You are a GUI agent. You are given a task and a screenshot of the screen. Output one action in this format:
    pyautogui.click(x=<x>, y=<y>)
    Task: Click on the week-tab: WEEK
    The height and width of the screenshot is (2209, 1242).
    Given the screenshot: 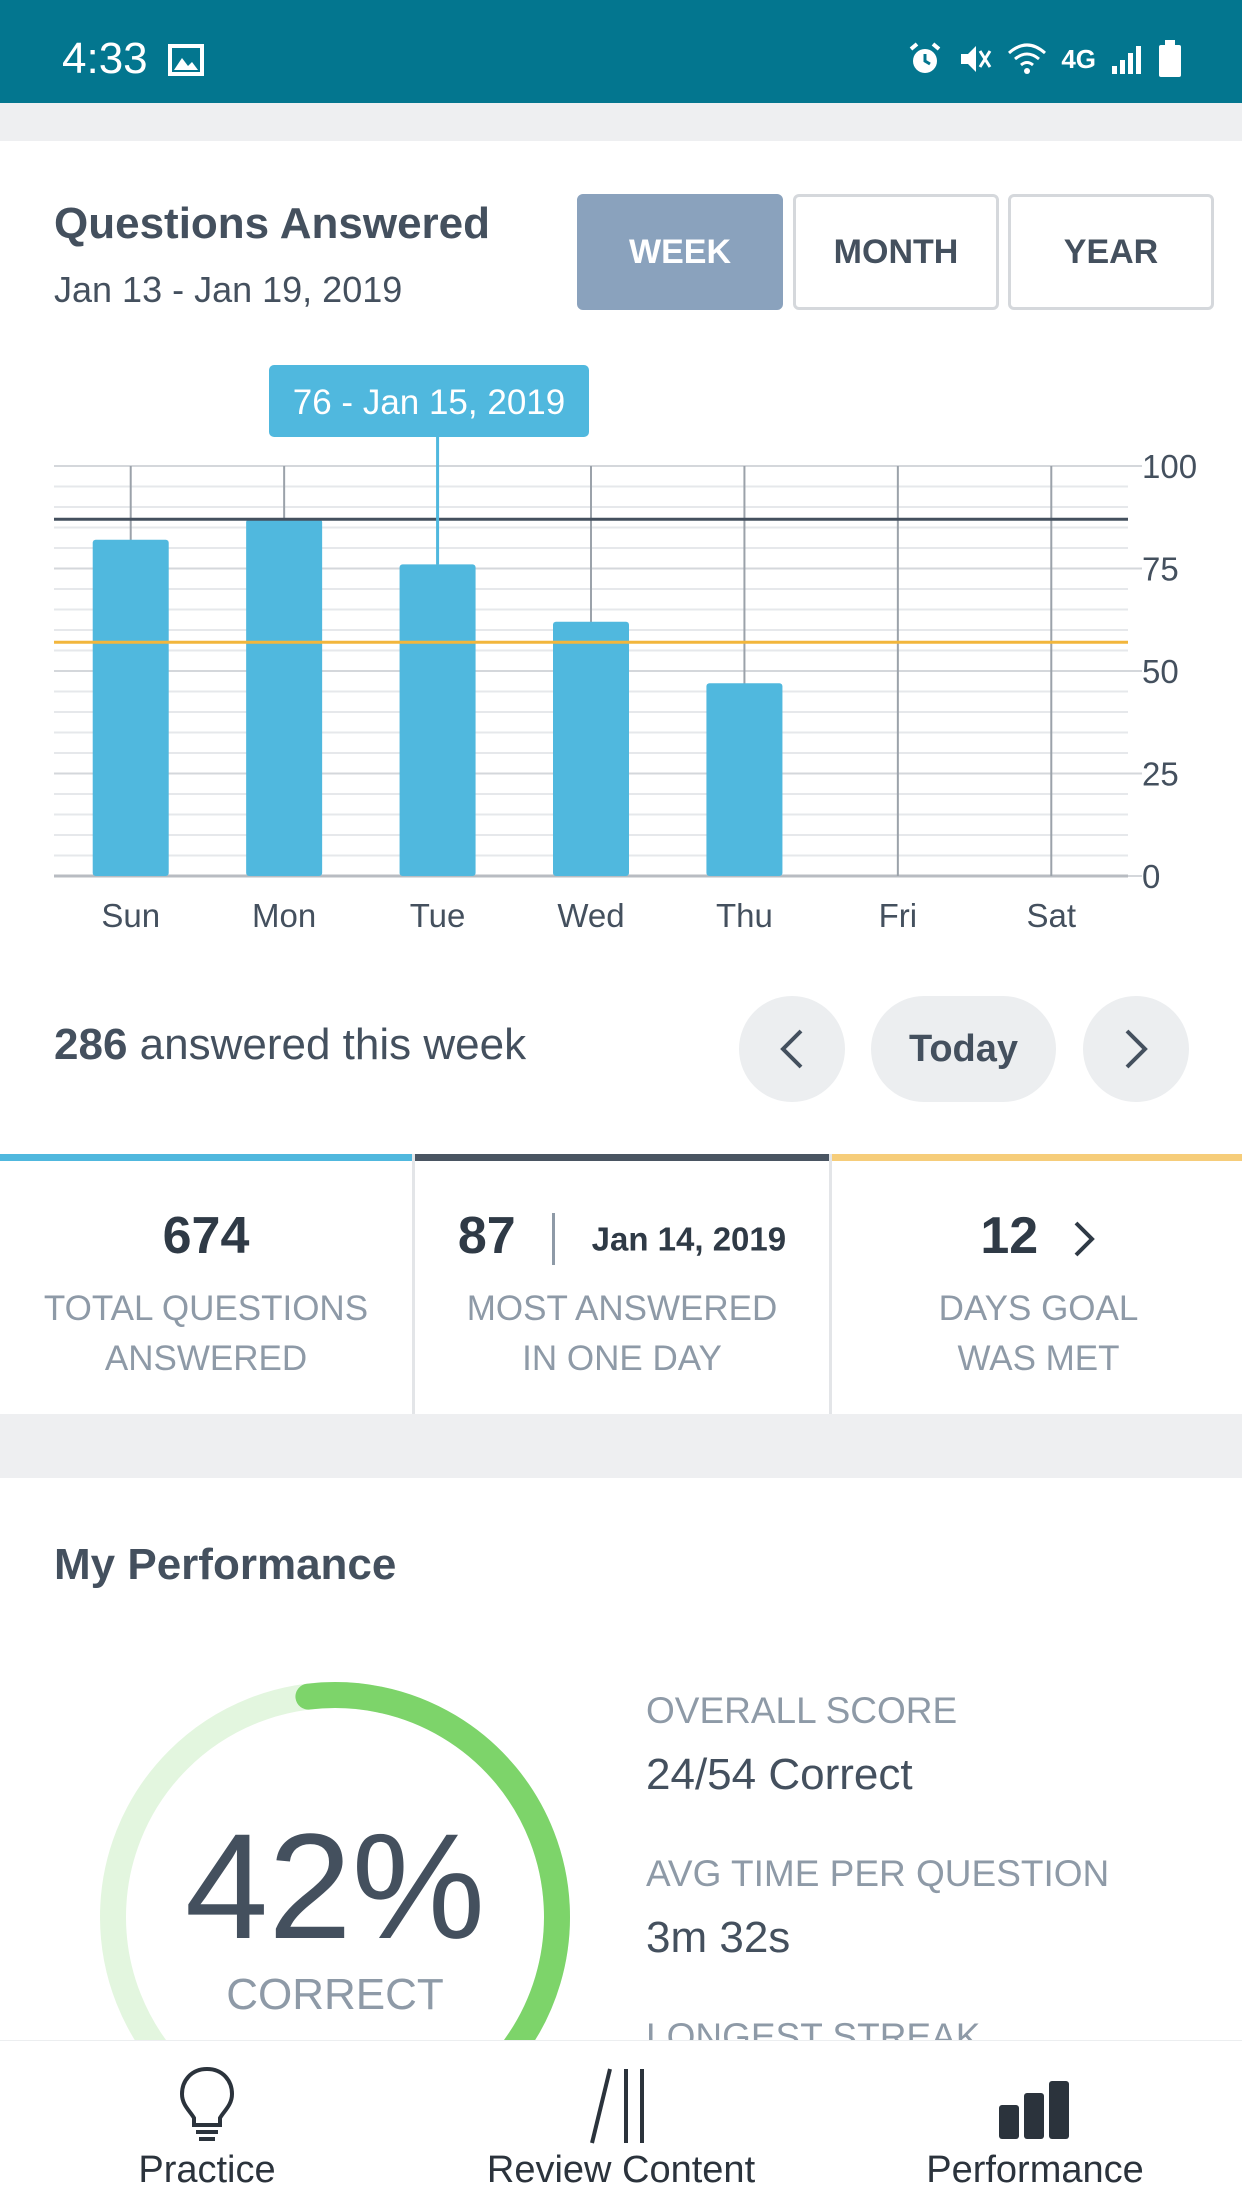 What is the action you would take?
    pyautogui.click(x=680, y=252)
    